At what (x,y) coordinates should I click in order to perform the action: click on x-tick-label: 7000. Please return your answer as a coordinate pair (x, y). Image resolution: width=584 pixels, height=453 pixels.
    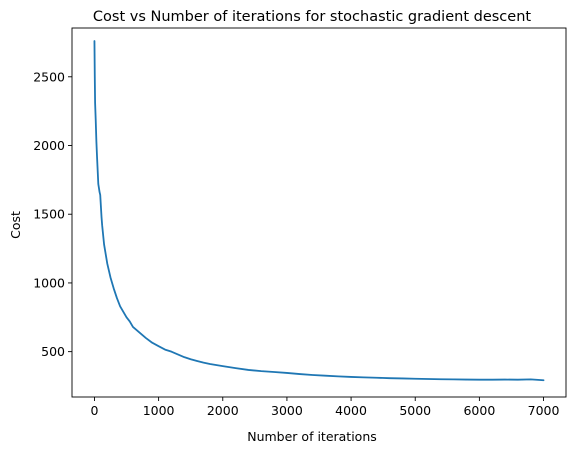
    Looking at the image, I should click on (544, 410).